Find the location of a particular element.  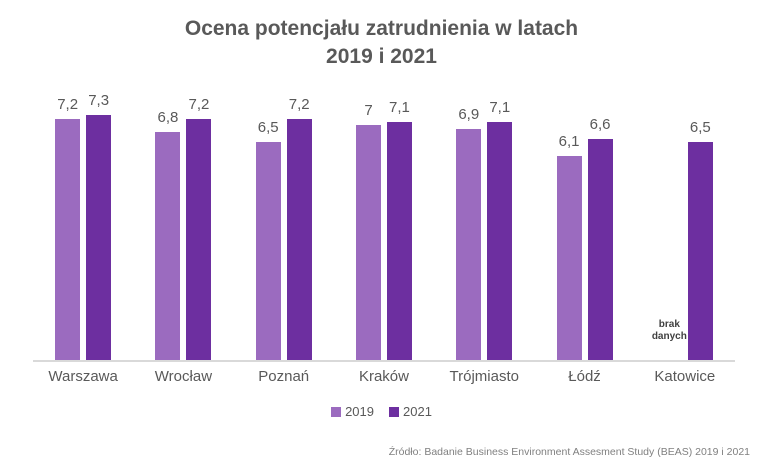

bar-group: 7 7,1 is located at coordinates (384, 222).